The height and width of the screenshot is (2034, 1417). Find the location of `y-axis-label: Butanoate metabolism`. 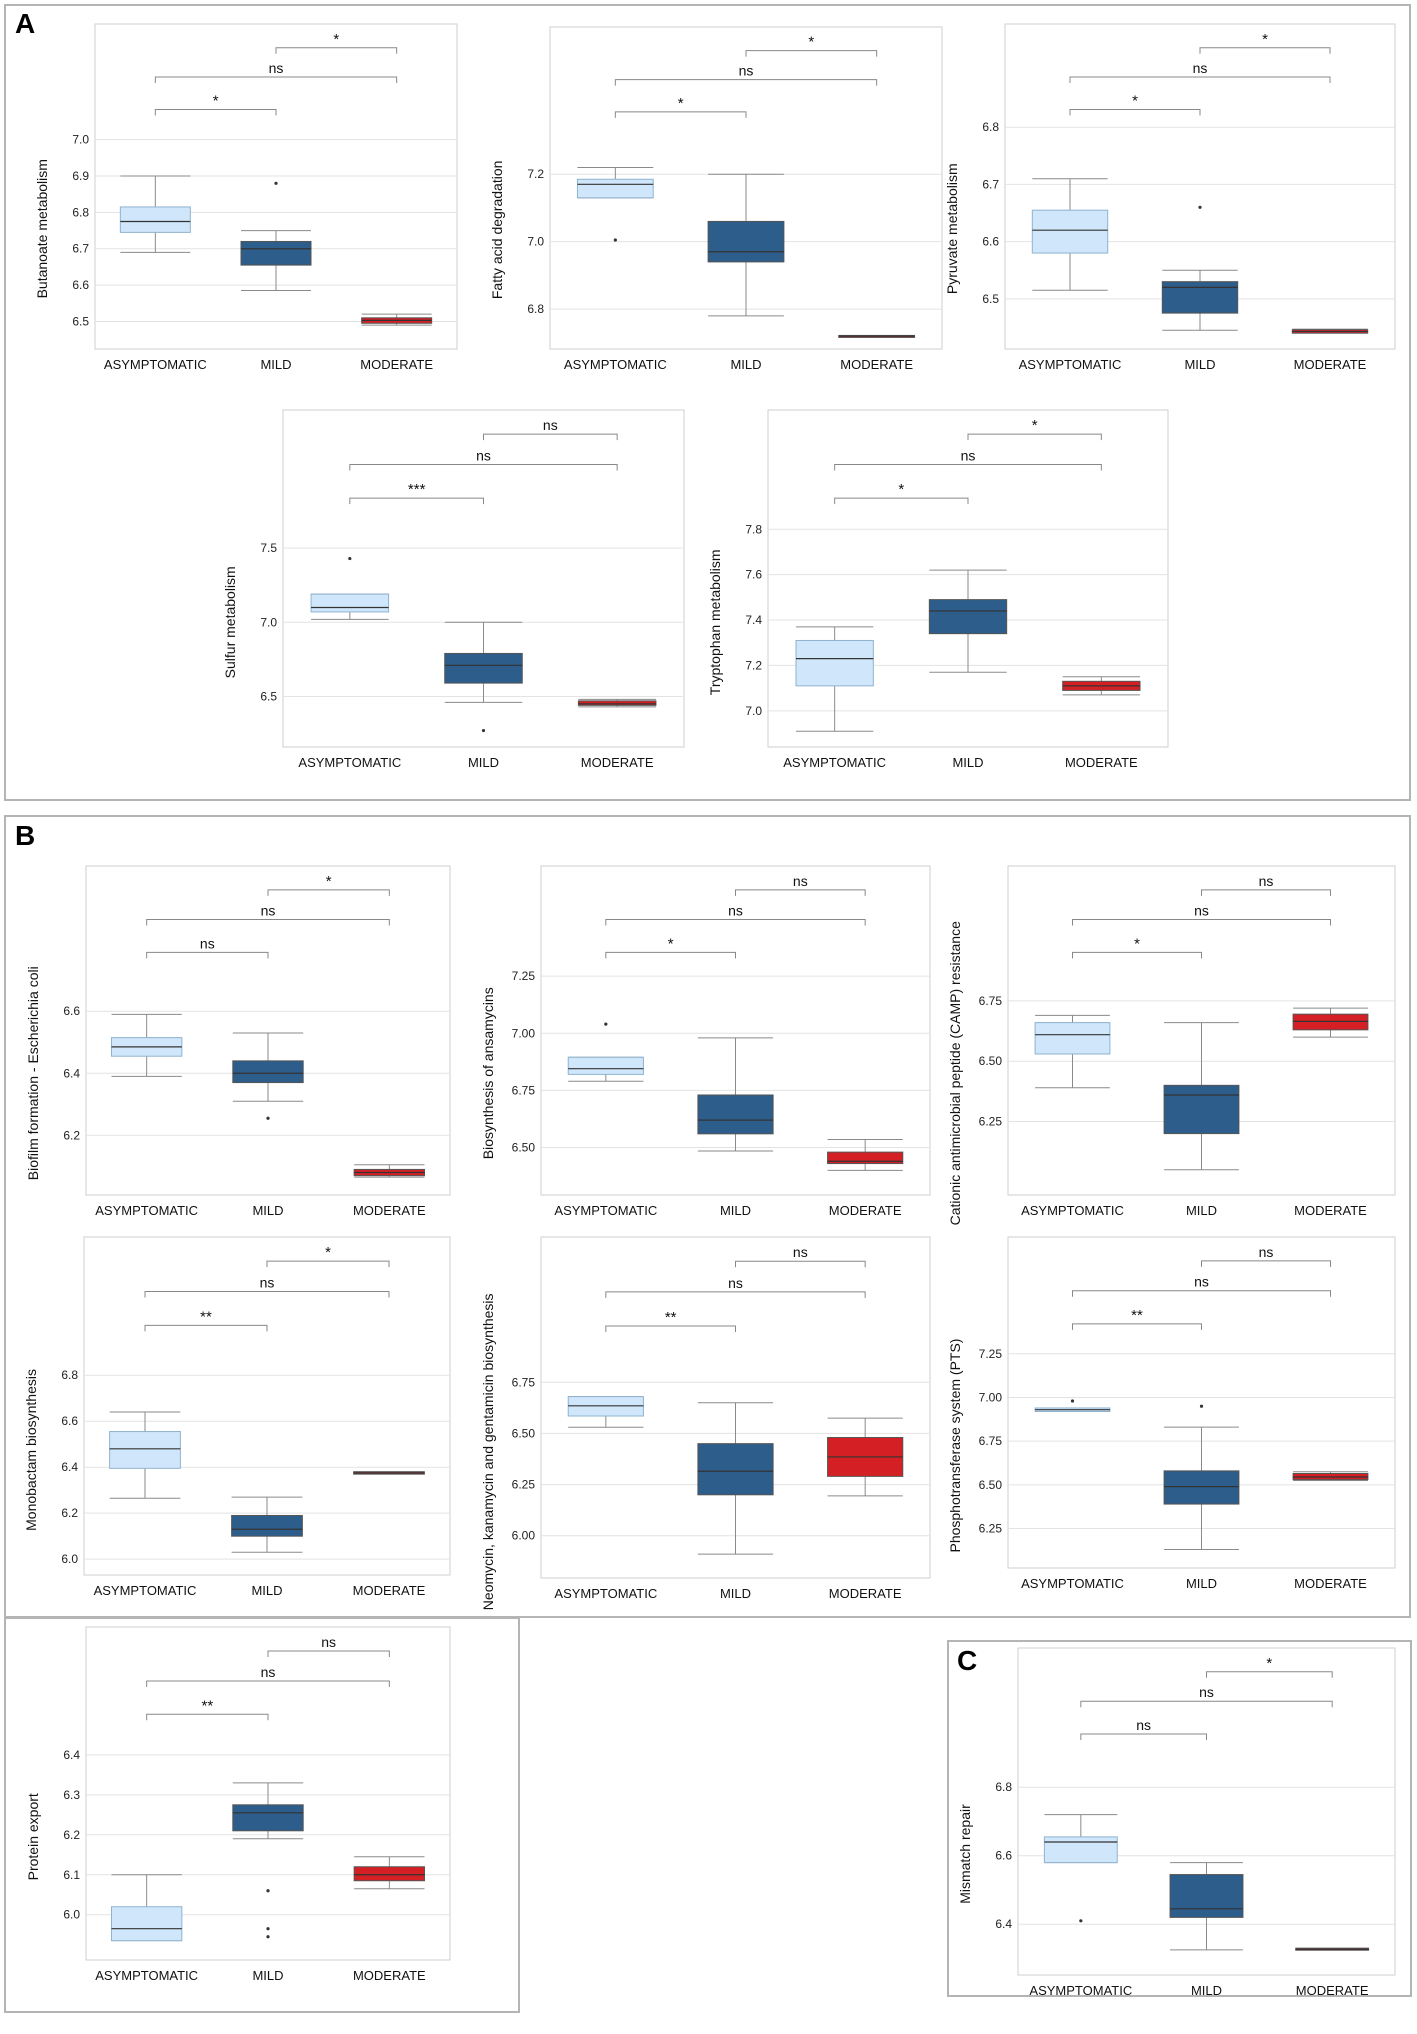

y-axis-label: Butanoate metabolism is located at coordinates (42, 228).